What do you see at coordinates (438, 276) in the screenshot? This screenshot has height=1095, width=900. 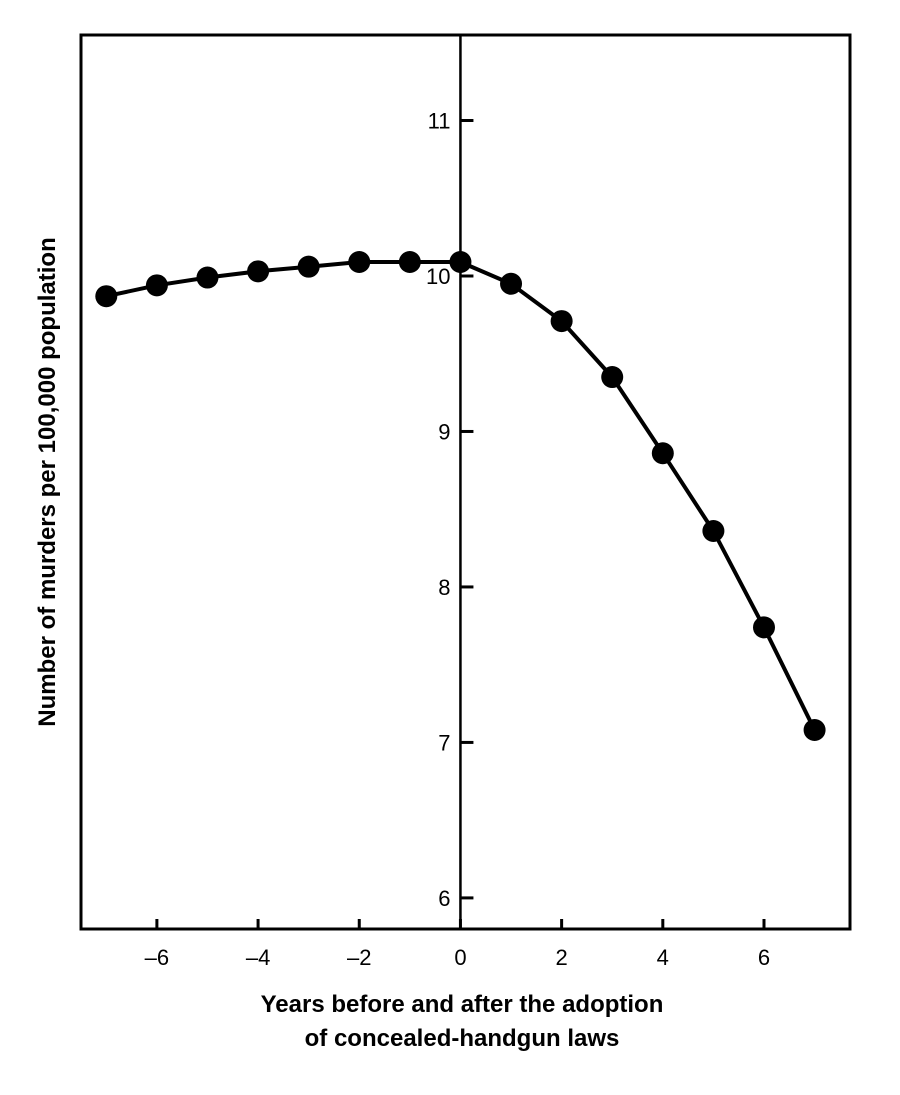 I see `y-tick-label: 10` at bounding box center [438, 276].